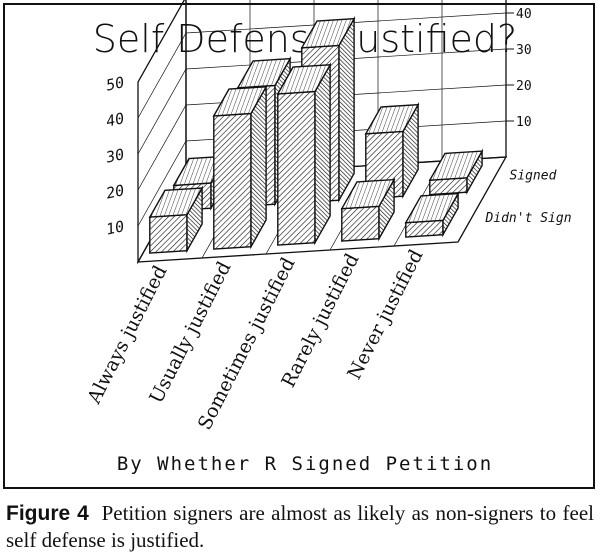 The height and width of the screenshot is (557, 600). Describe the element at coordinates (114, 119) in the screenshot. I see `y-tick-label-left: 40` at that location.